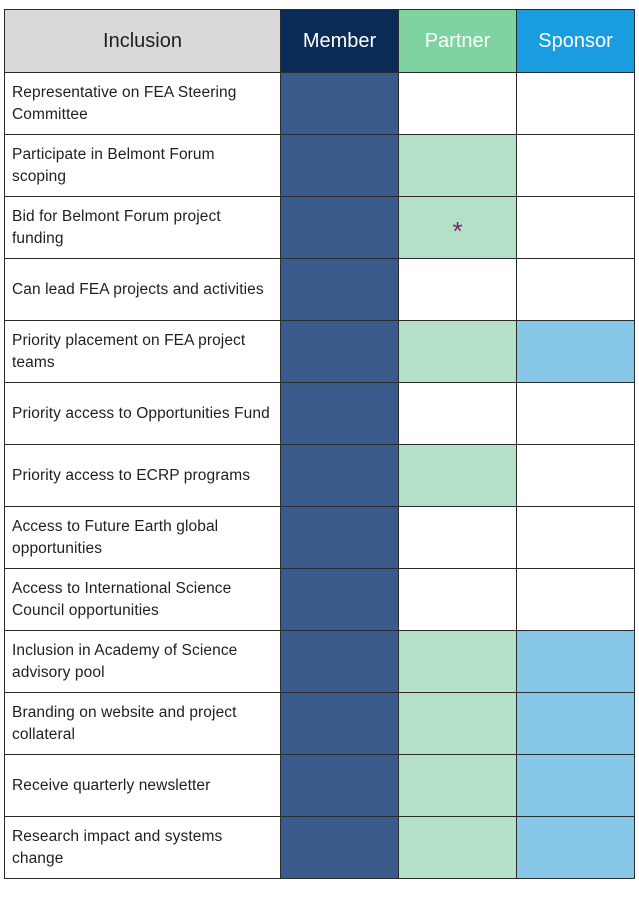  I want to click on table-row: Participate in Belmont Forum scoping, so click(319, 165).